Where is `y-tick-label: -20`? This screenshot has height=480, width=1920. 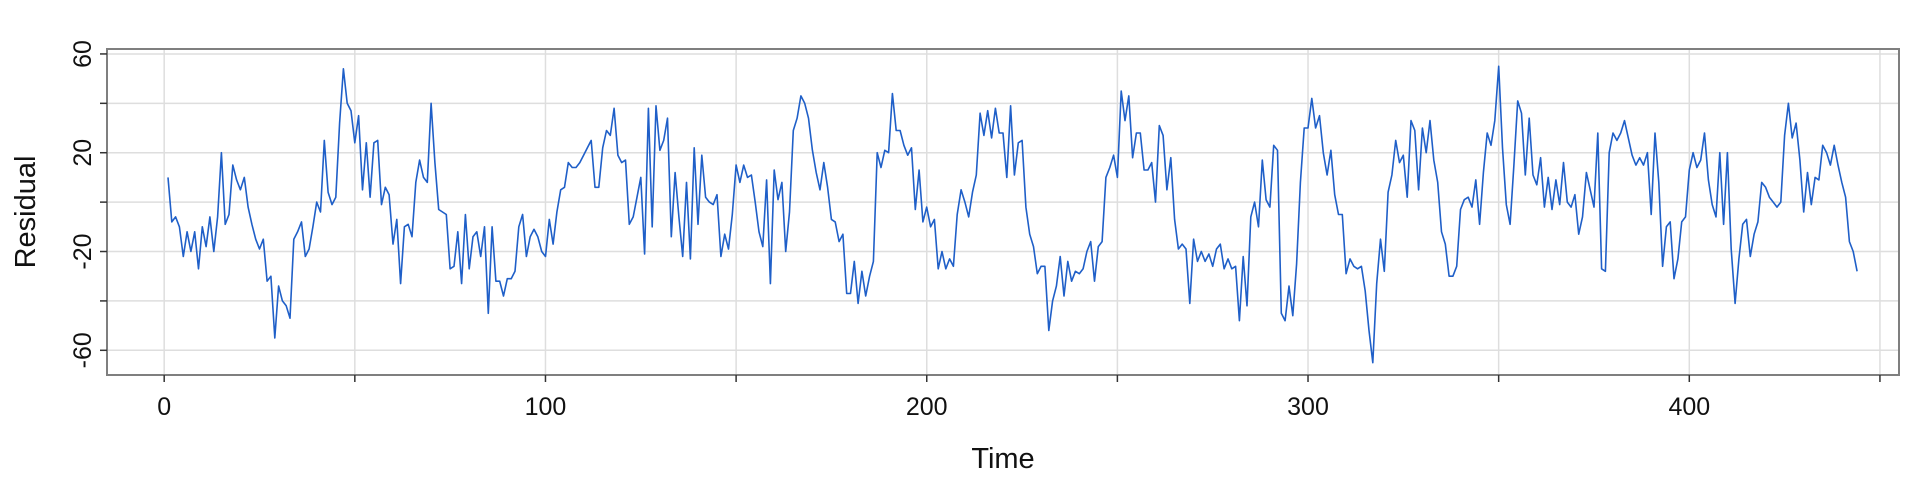
y-tick-label: -20 is located at coordinates (83, 251).